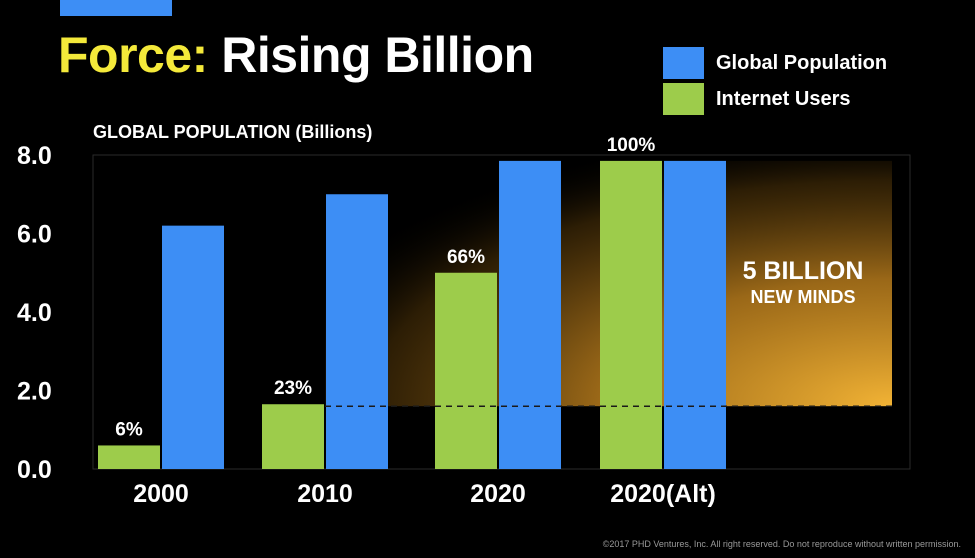 This screenshot has height=558, width=975. I want to click on title-accent: Force:, so click(133, 55).